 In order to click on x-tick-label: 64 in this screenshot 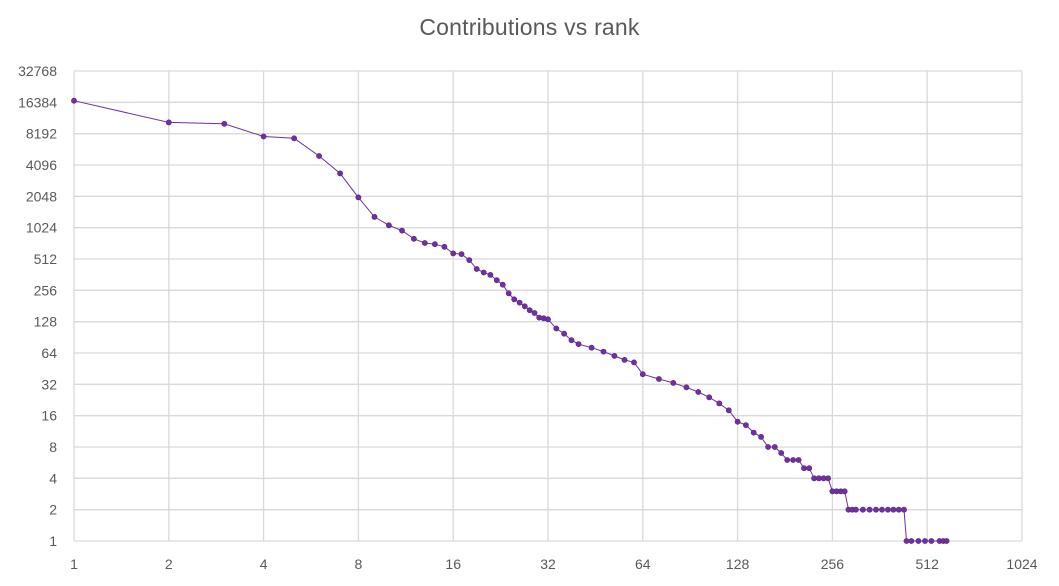, I will do `click(643, 564)`.